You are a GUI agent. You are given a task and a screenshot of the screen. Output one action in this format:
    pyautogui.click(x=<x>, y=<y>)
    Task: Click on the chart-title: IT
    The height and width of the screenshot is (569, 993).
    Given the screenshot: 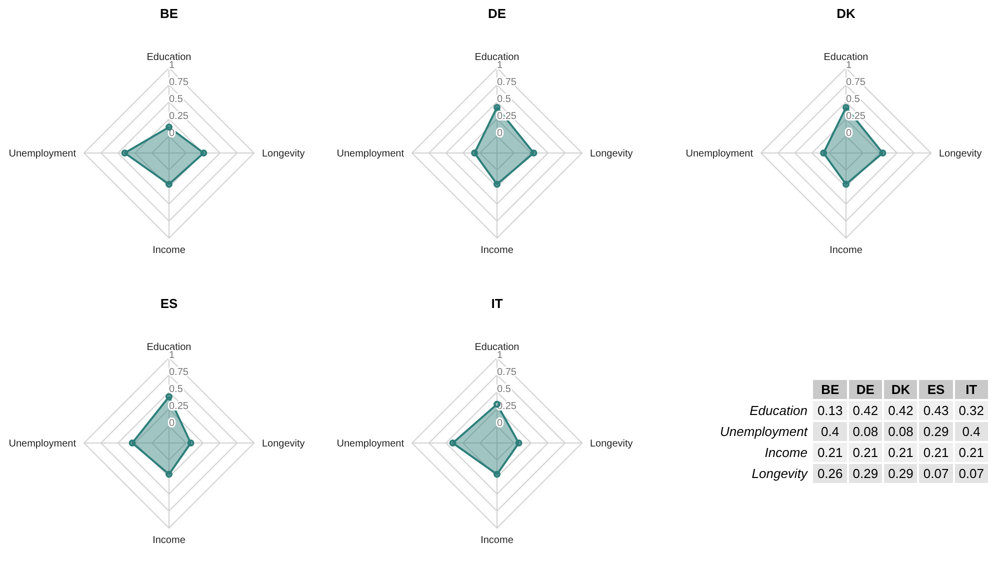 What is the action you would take?
    pyautogui.click(x=497, y=303)
    